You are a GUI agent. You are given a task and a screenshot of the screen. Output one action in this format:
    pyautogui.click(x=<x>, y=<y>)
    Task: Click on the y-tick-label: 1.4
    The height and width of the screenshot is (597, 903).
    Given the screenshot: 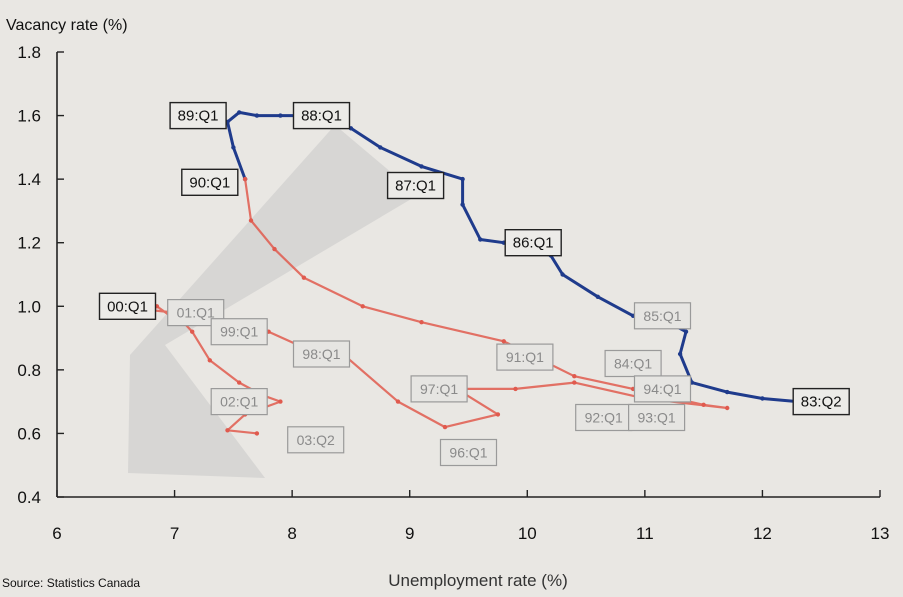 What is the action you would take?
    pyautogui.click(x=29, y=179)
    